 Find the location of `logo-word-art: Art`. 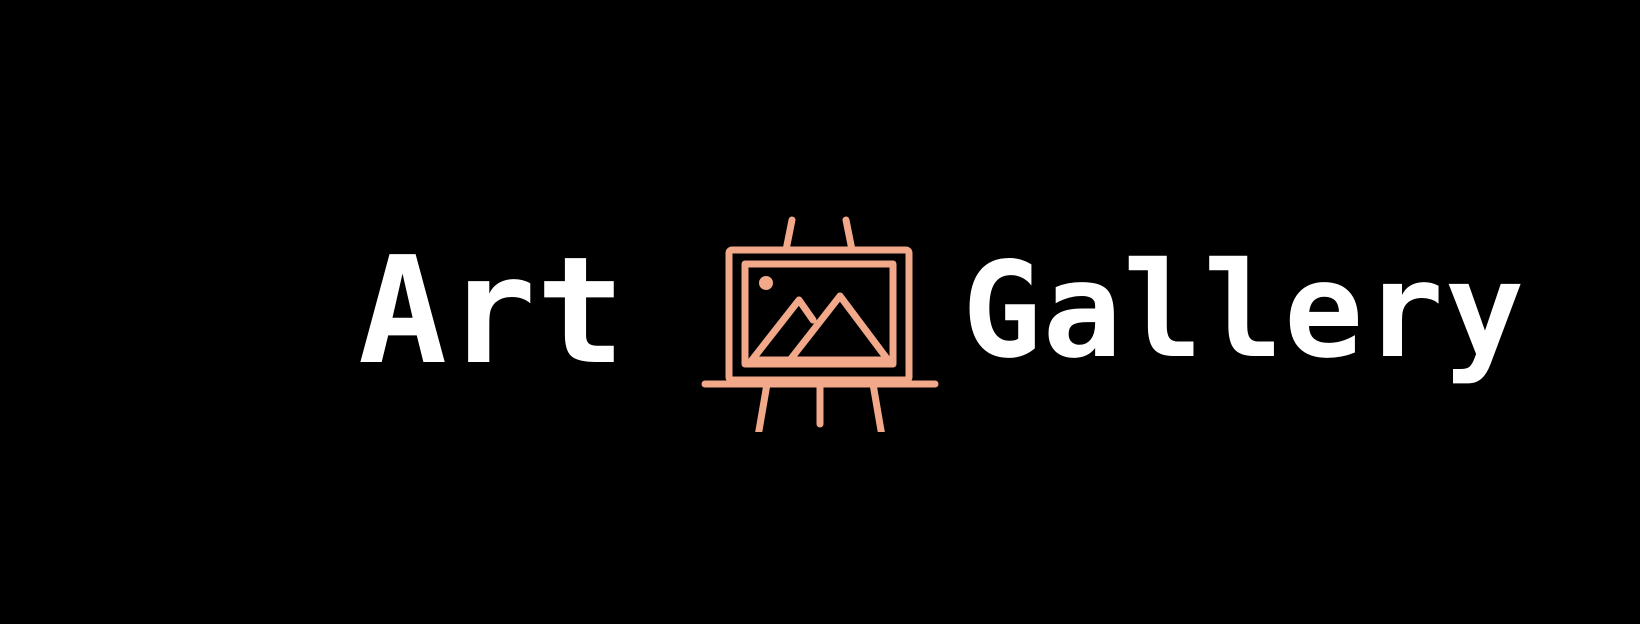

logo-word-art: Art is located at coordinates (492, 311).